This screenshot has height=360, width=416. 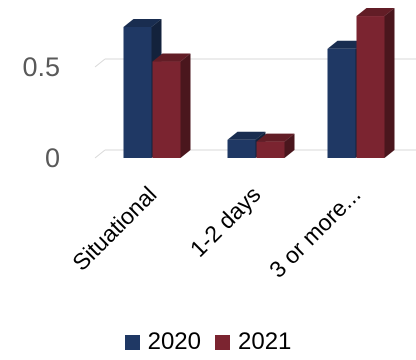 What do you see at coordinates (225, 221) in the screenshot?
I see `x-category-label: 1-2 days` at bounding box center [225, 221].